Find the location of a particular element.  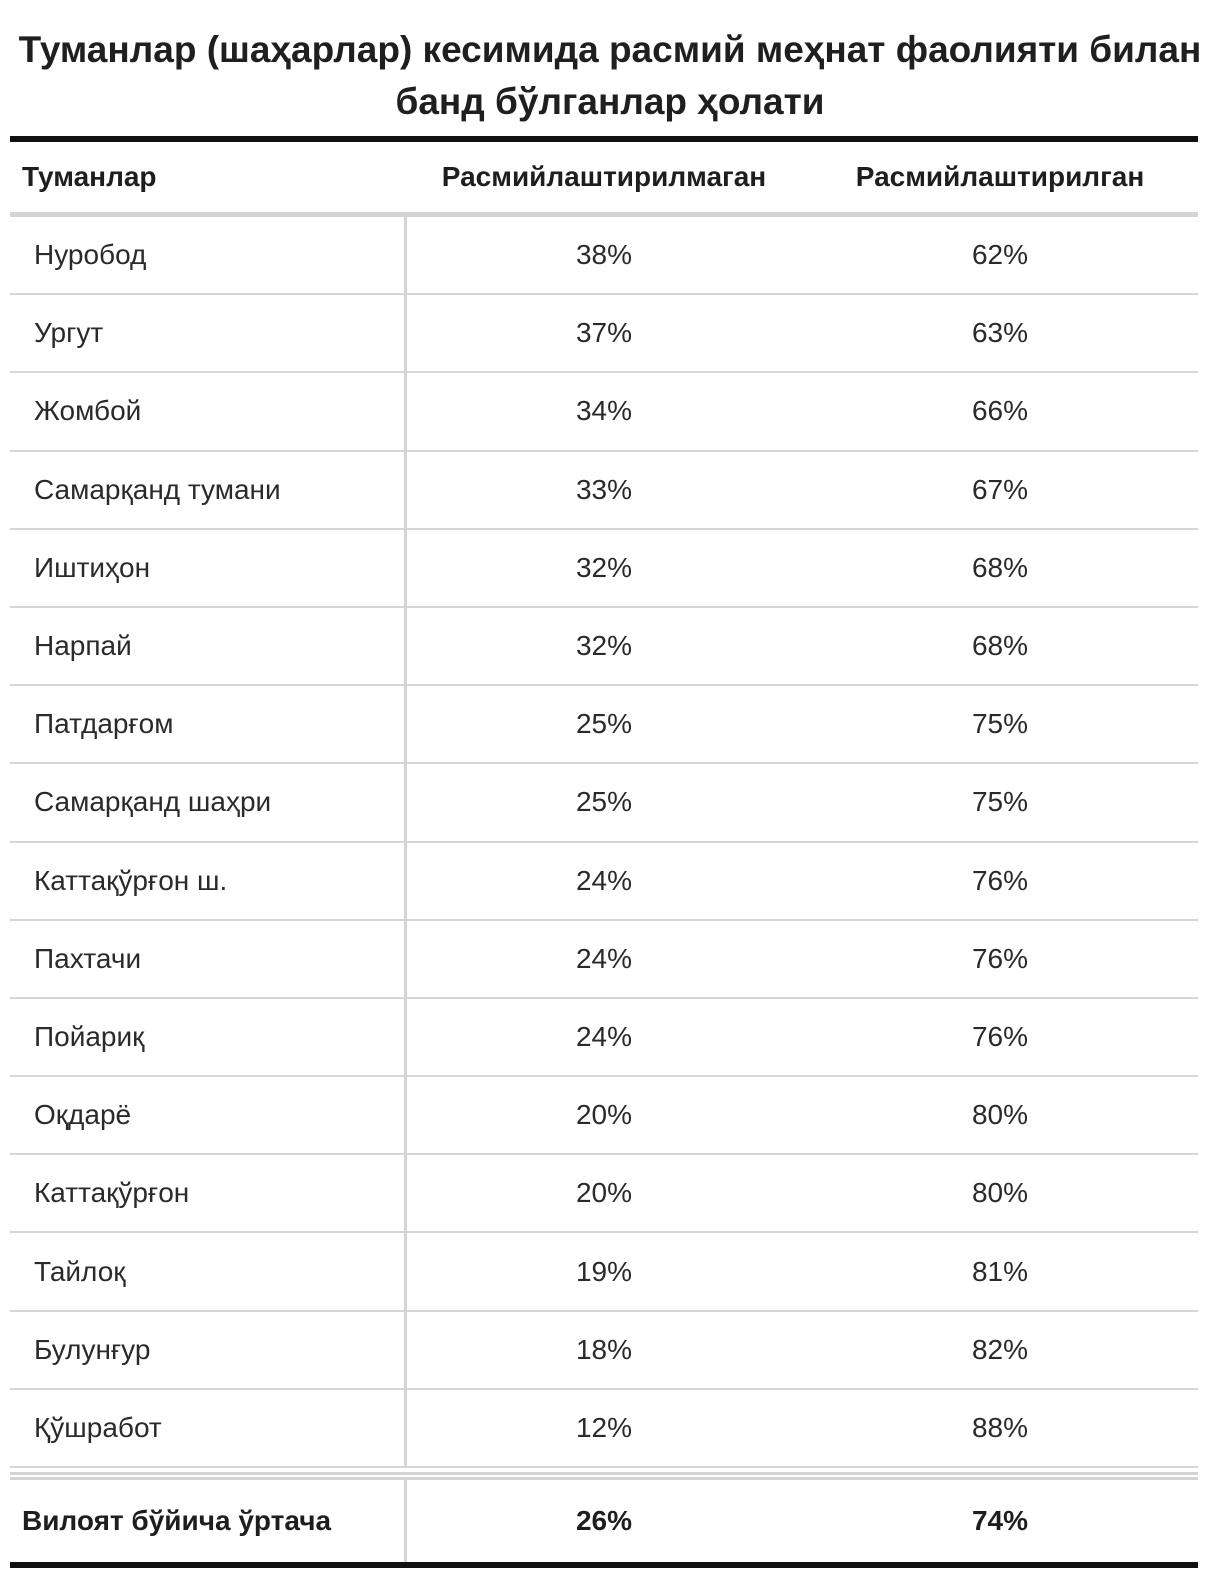

row-district-cell: Қўшработ is located at coordinates (98, 1427).